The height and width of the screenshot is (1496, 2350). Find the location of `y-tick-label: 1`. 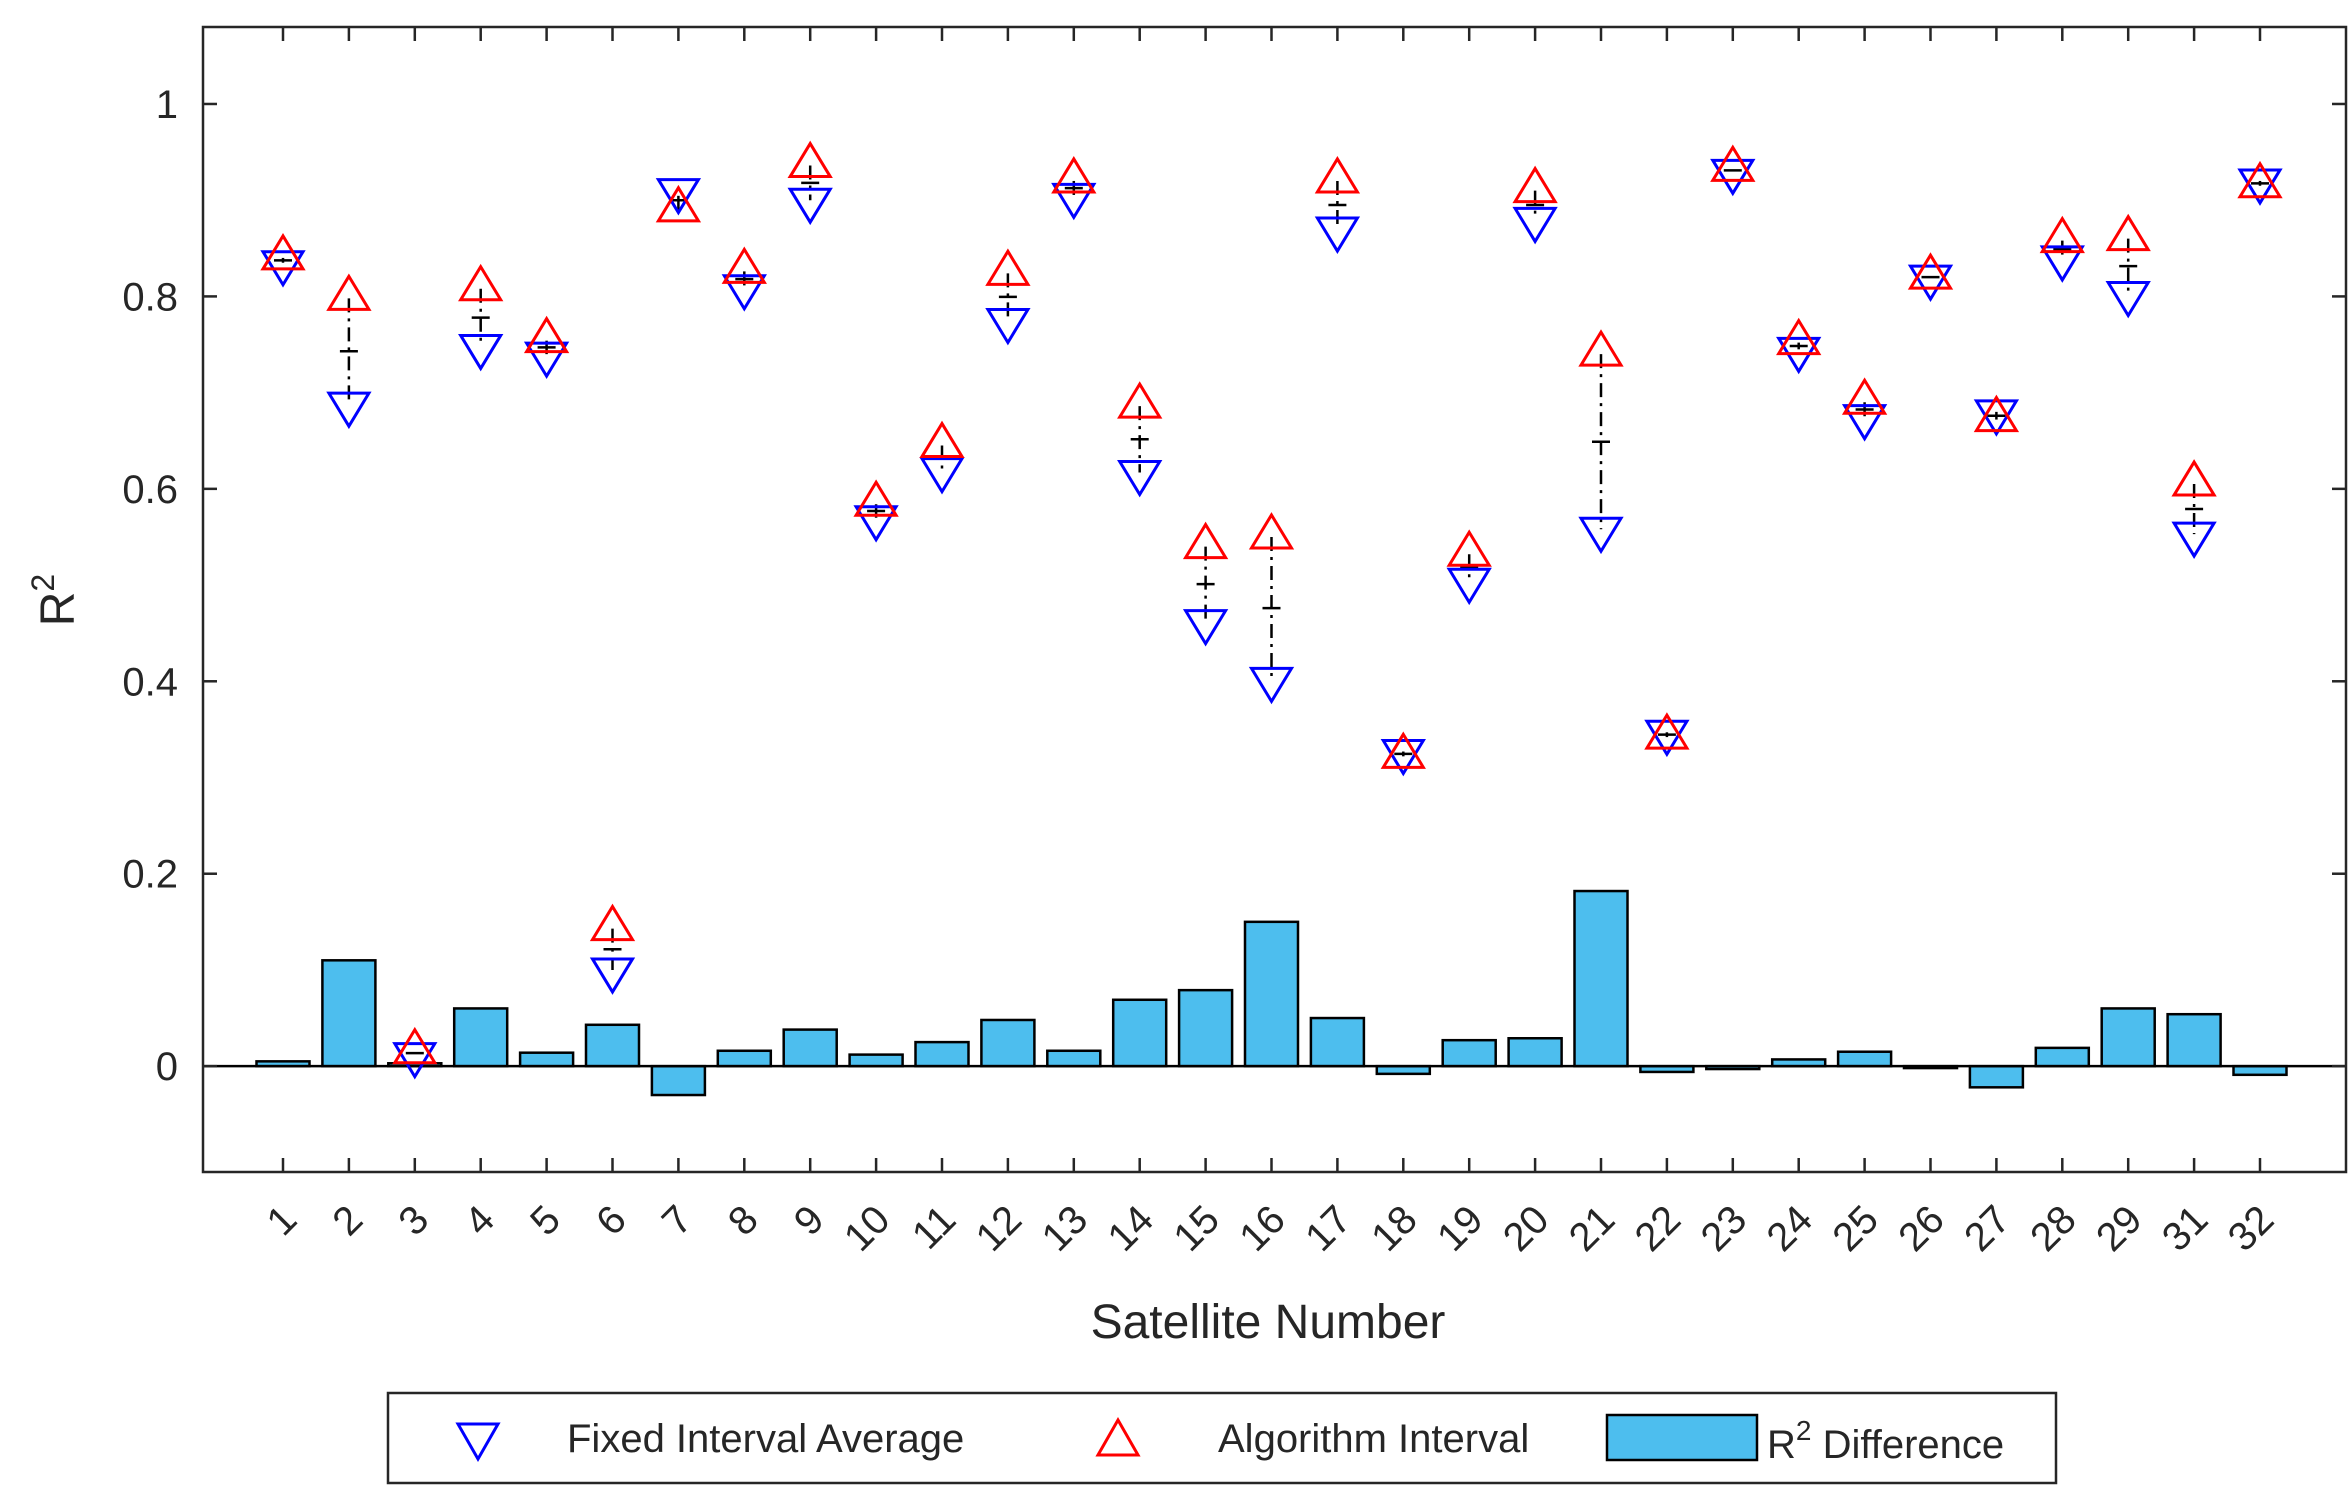

y-tick-label: 1 is located at coordinates (167, 105).